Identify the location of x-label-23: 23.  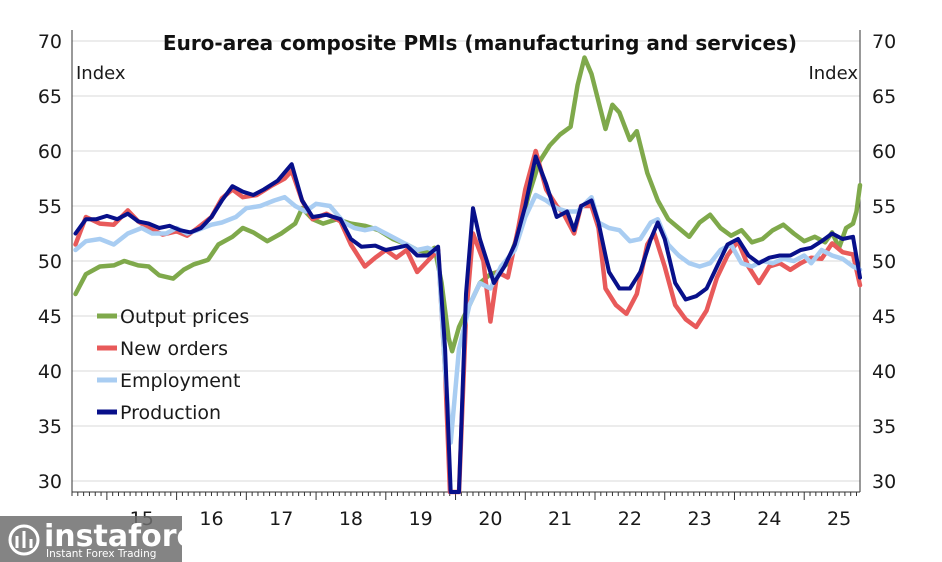
(700, 519).